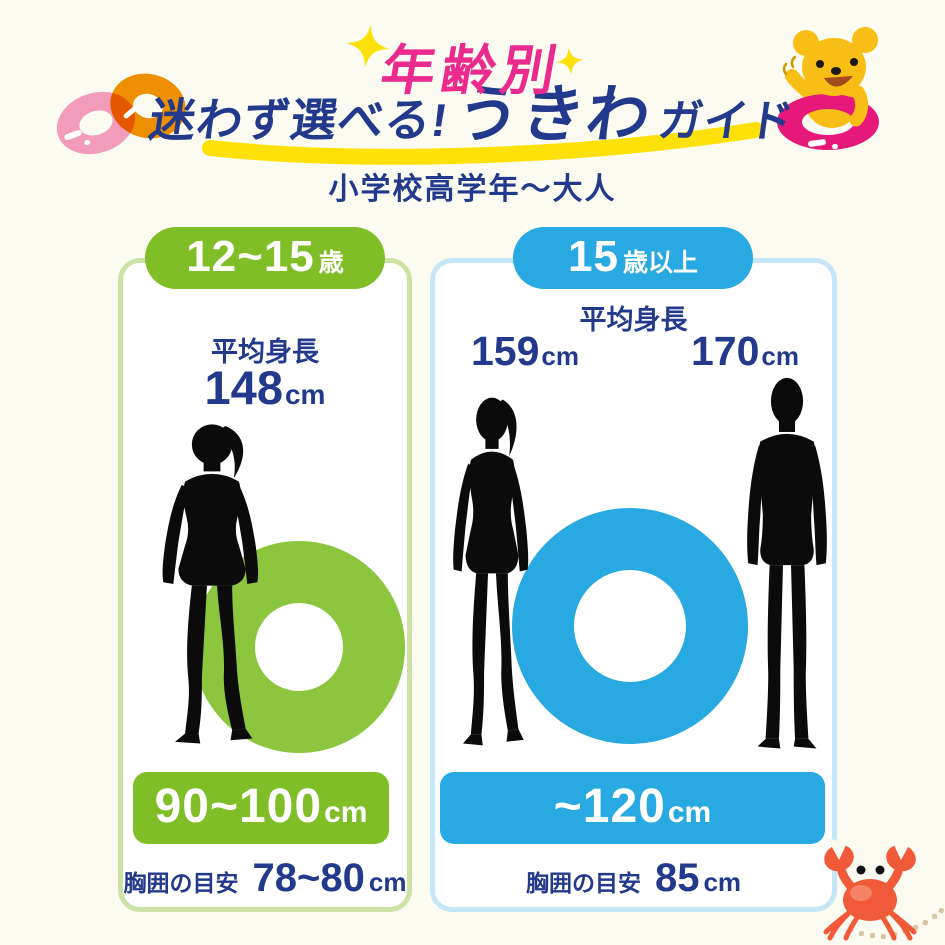  What do you see at coordinates (828, 88) in the screenshot?
I see `bear-mascot-icon` at bounding box center [828, 88].